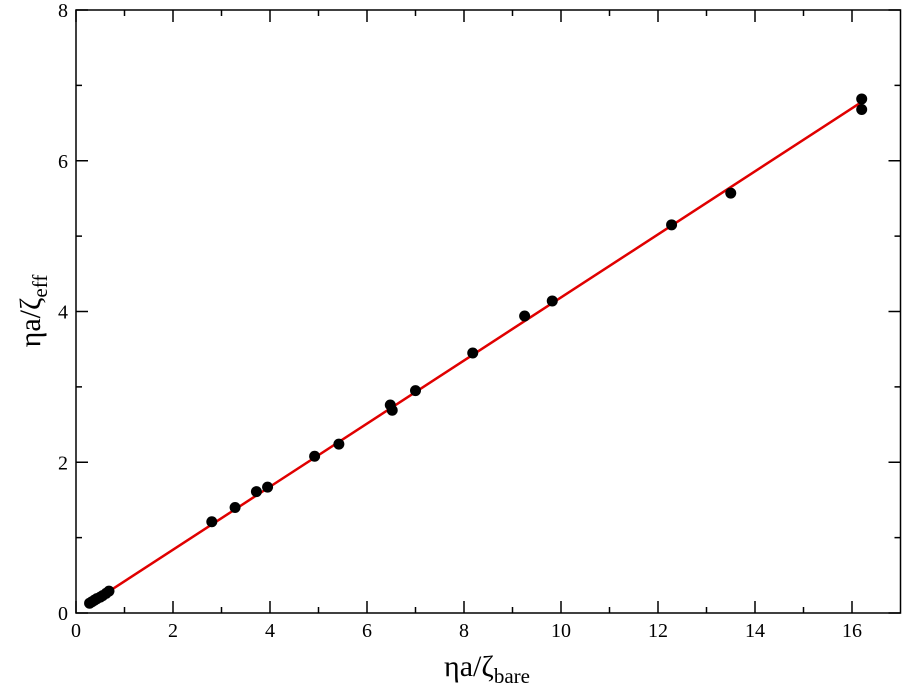  I want to click on x-tick-label: 2, so click(173, 631).